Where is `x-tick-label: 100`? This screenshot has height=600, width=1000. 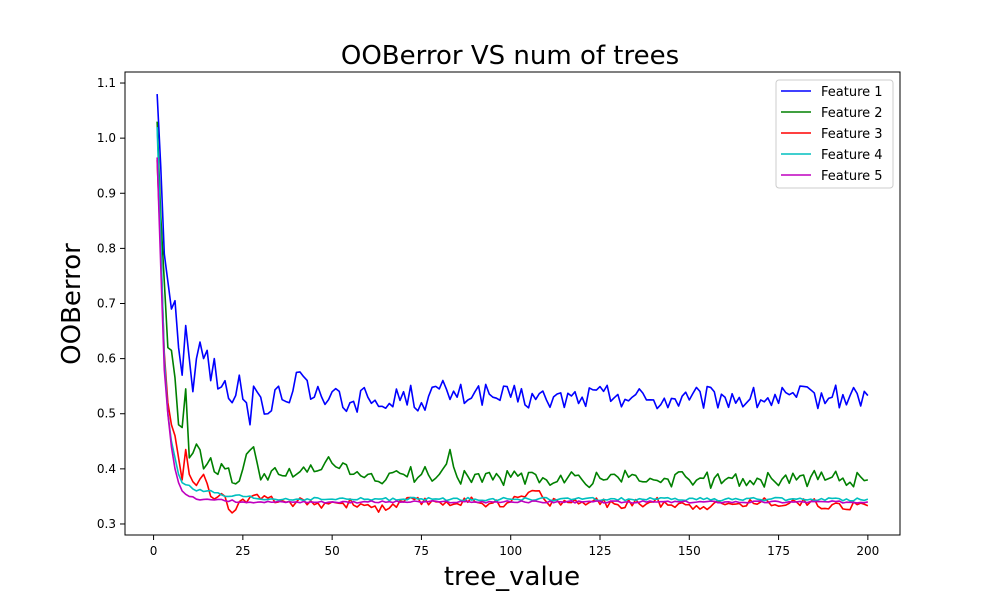 x-tick-label: 100 is located at coordinates (510, 551).